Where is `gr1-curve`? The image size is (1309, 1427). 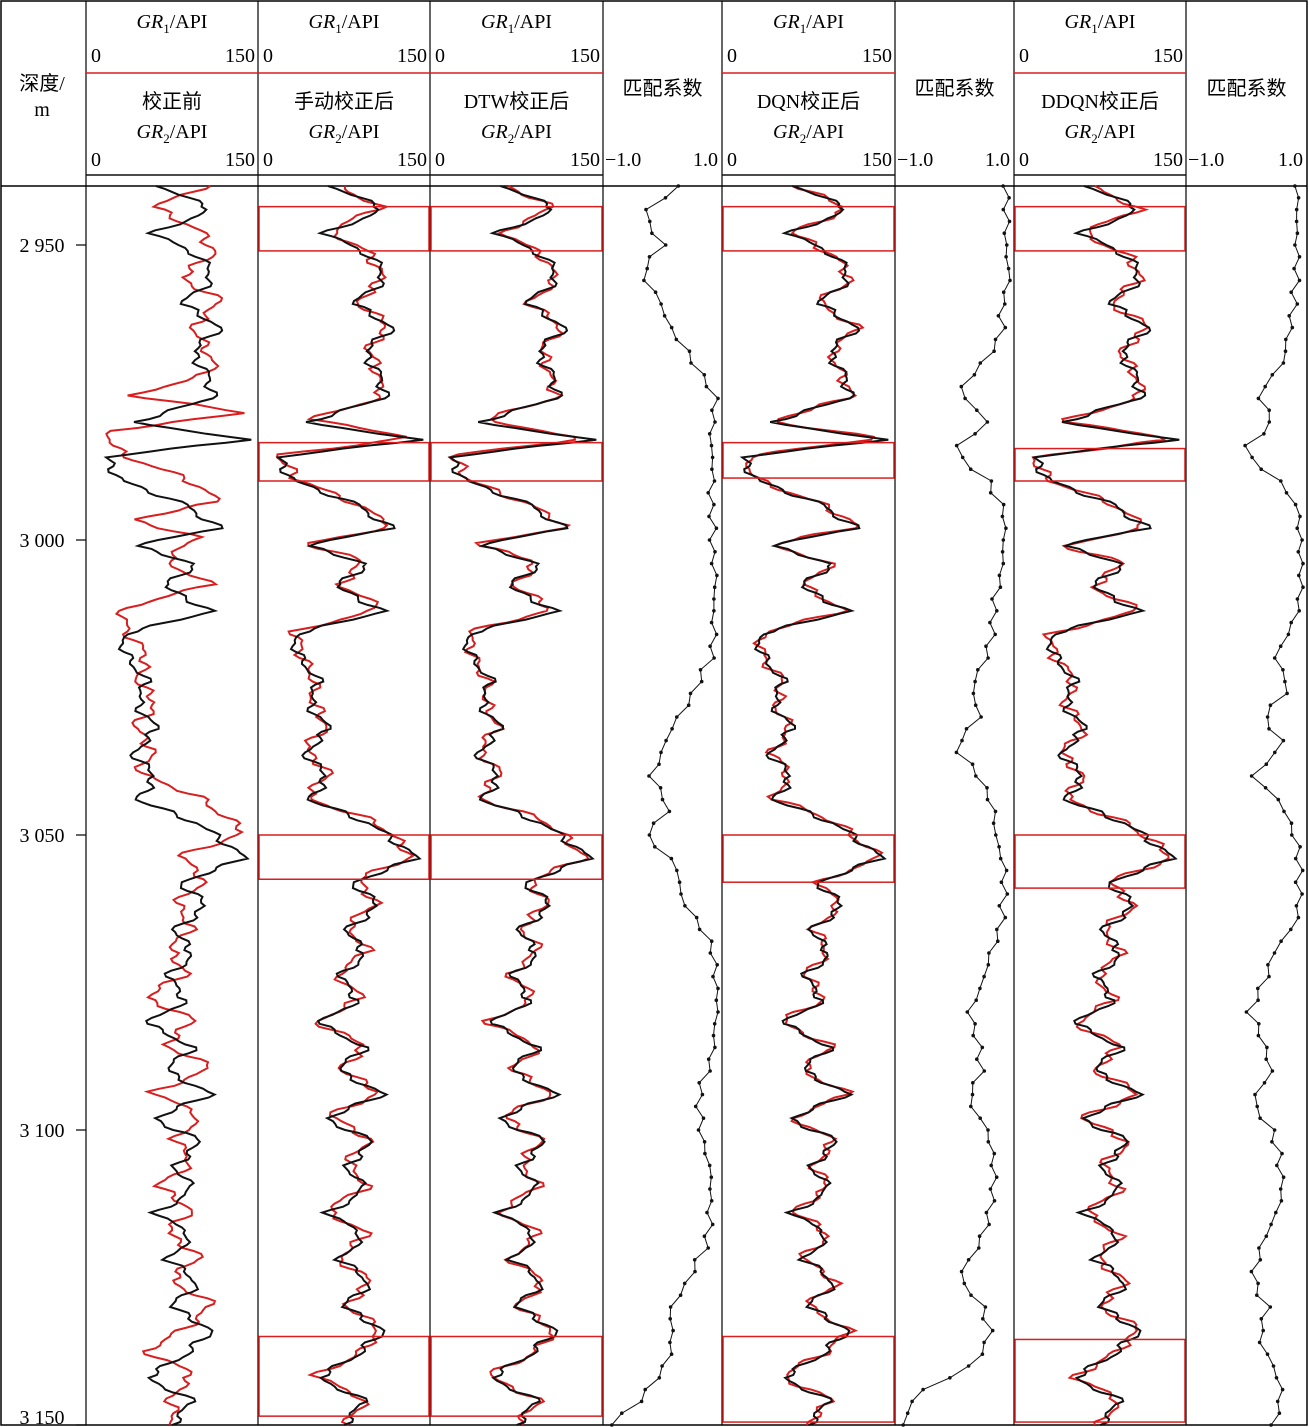
gr1-curve is located at coordinates (349, 805).